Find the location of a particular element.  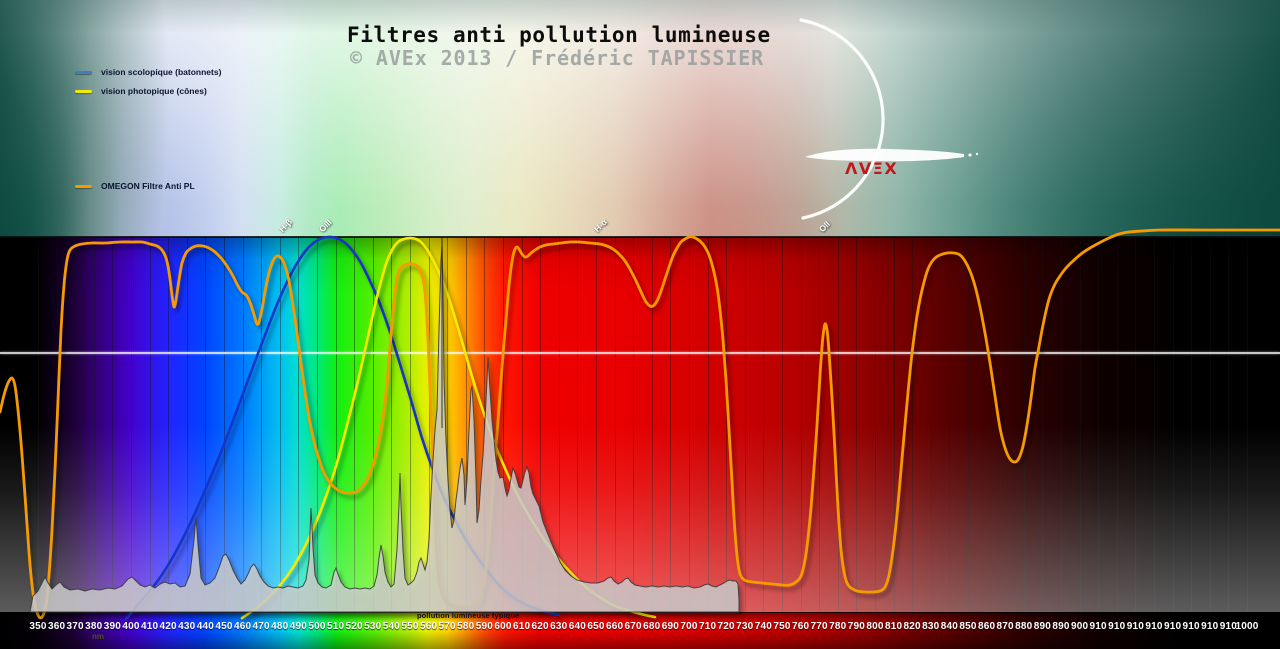

axis-tick-label: 880 is located at coordinates (1024, 626).